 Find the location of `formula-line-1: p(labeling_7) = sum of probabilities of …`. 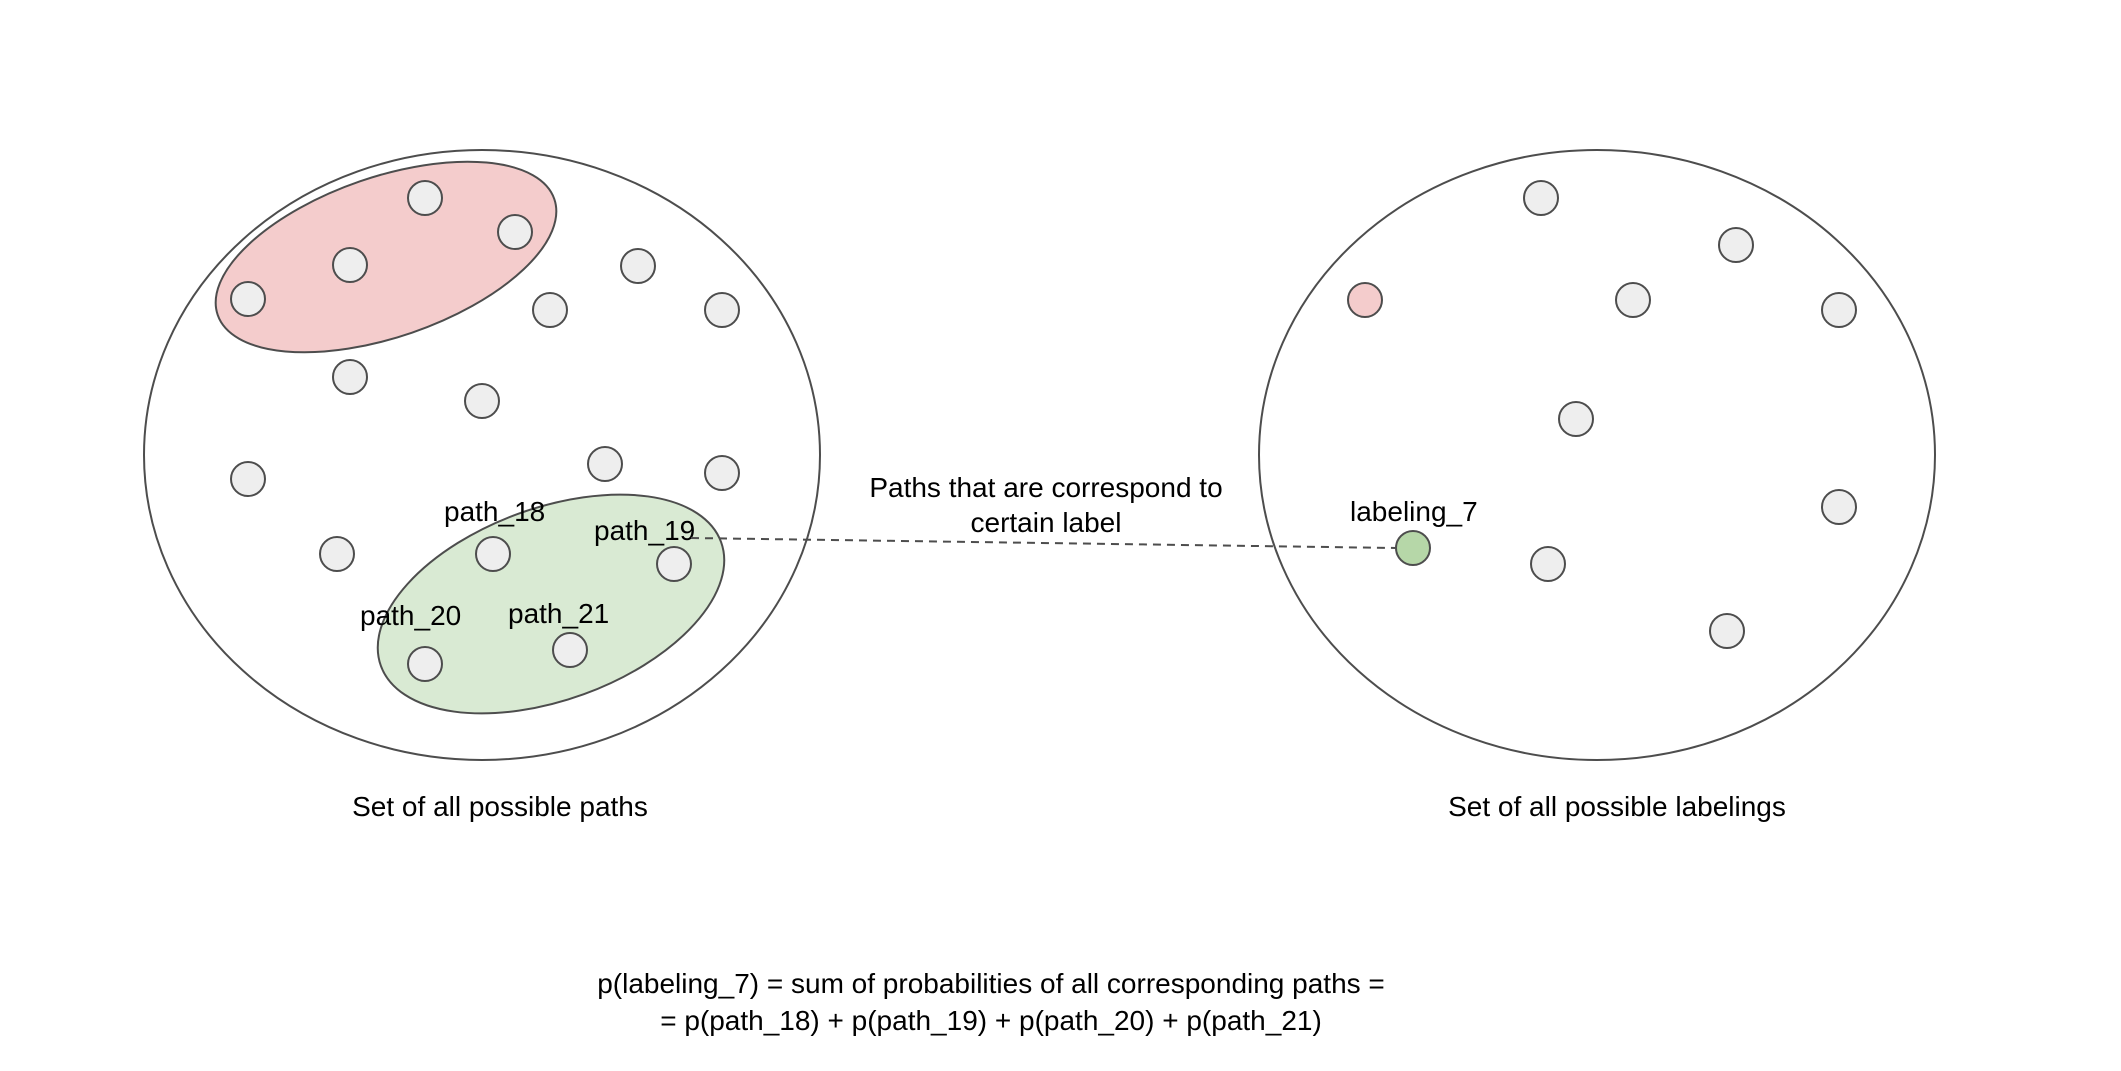

formula-line-1: p(labeling_7) = sum of probabilities of … is located at coordinates (991, 983).